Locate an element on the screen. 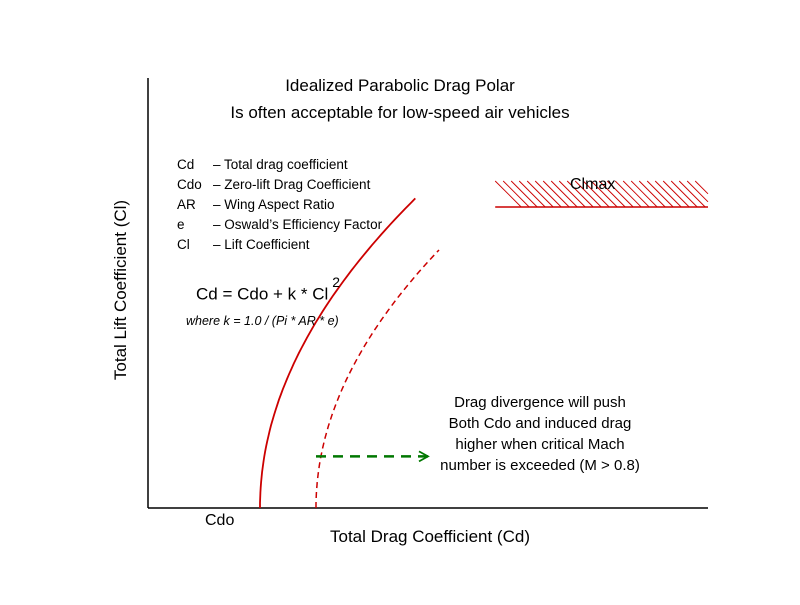 The width and height of the screenshot is (800, 605). legend-row-cl: Cl – Lift Coefficient is located at coordinates (243, 245).